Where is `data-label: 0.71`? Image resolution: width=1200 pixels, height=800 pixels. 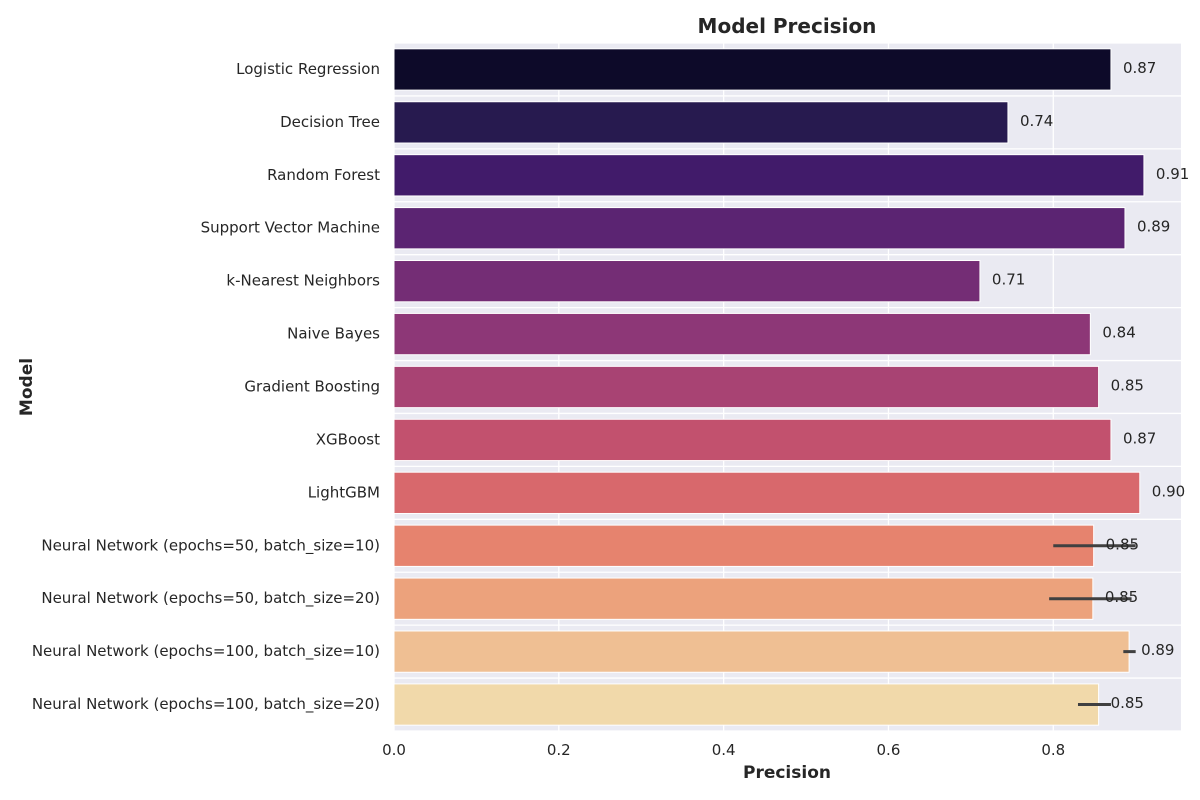 data-label: 0.71 is located at coordinates (1008, 280).